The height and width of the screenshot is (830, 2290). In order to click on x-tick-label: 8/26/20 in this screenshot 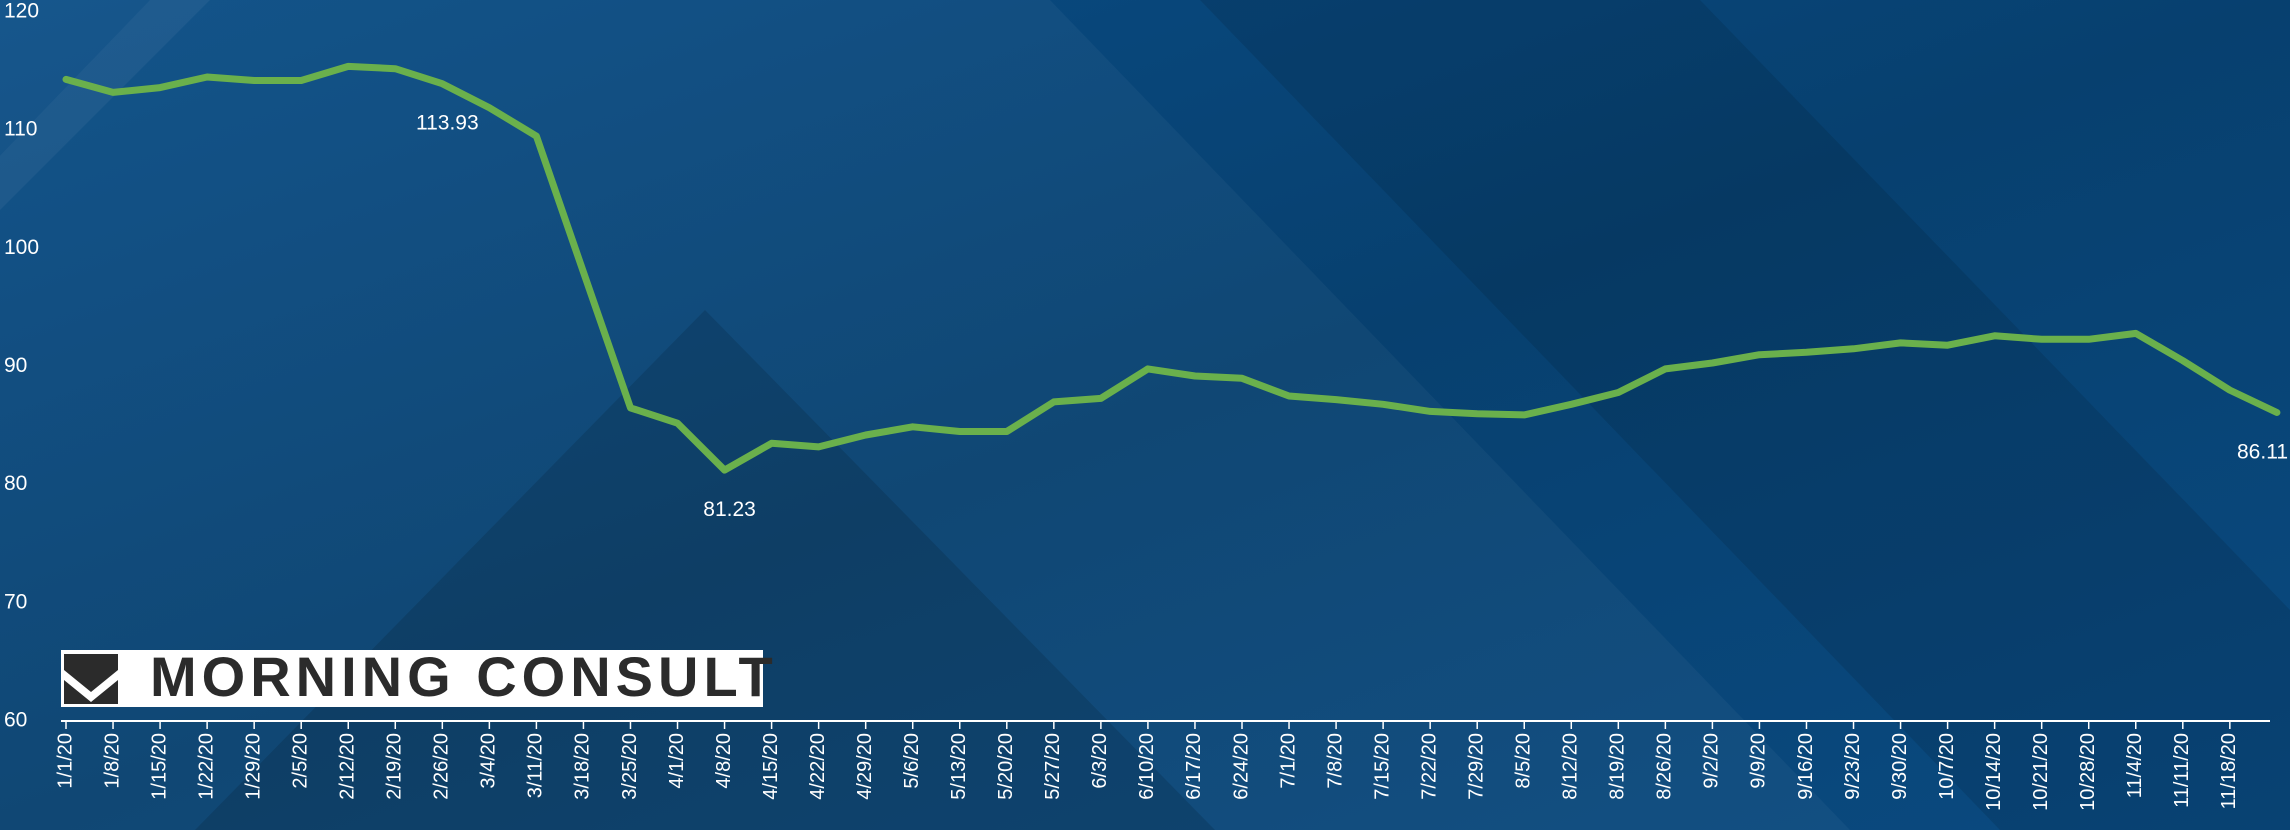, I will do `click(1665, 766)`.